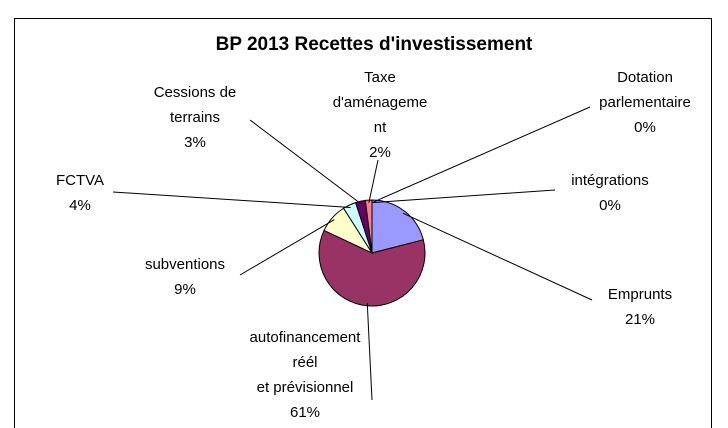 The image size is (728, 428). Describe the element at coordinates (380, 102) in the screenshot. I see `slice-label: Taxe d'aménageme nt` at that location.